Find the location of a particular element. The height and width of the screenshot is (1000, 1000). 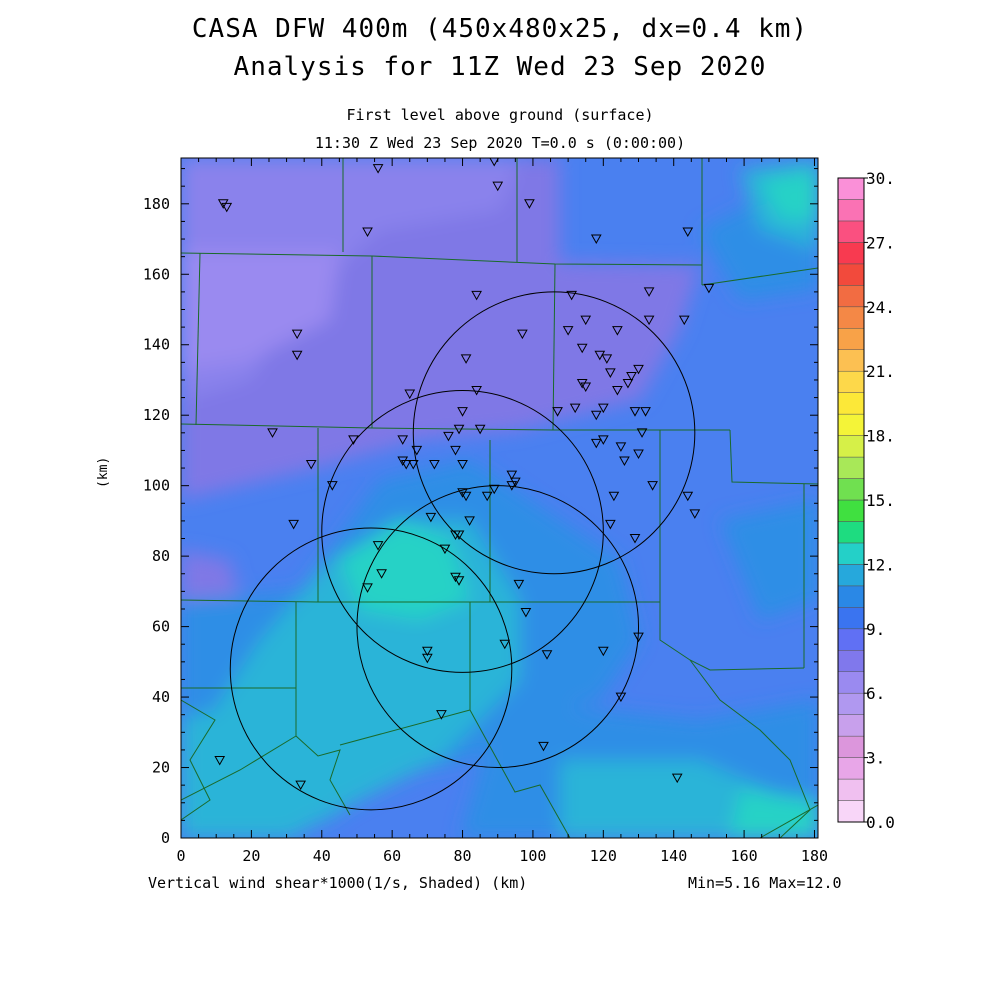

colorbar-label: 3. is located at coordinates (875, 758).